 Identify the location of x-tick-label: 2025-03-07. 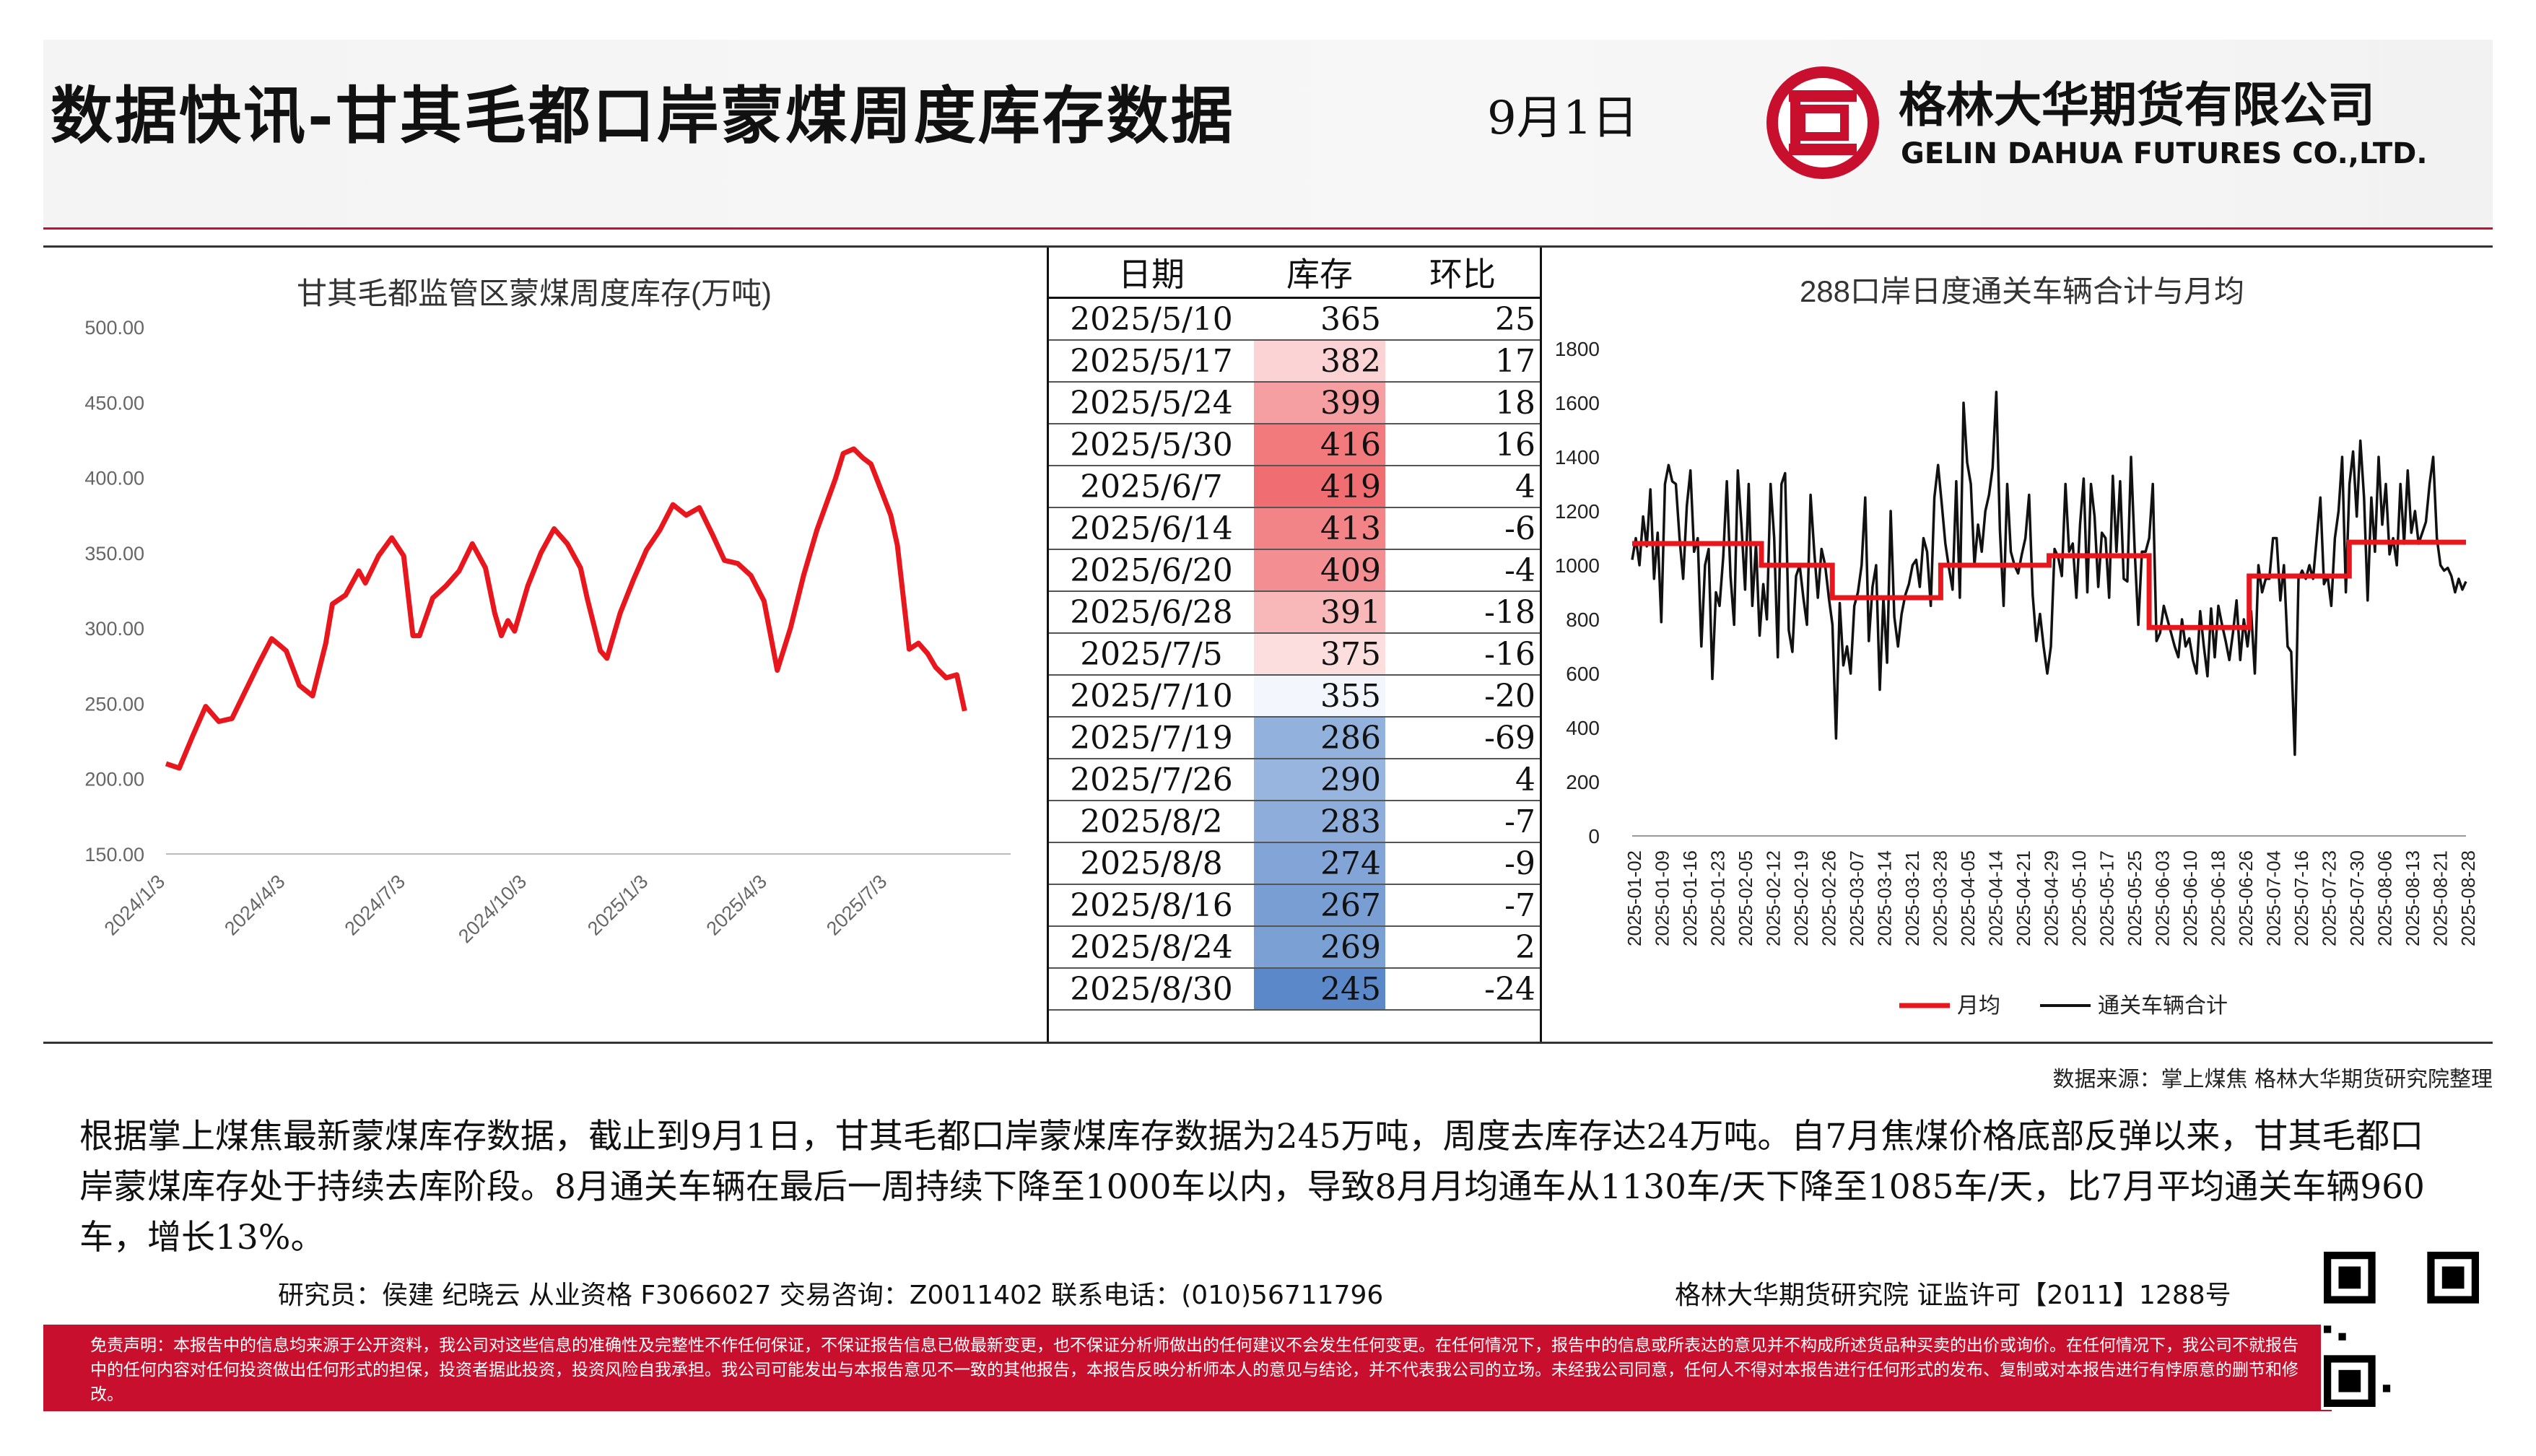
(1857, 898).